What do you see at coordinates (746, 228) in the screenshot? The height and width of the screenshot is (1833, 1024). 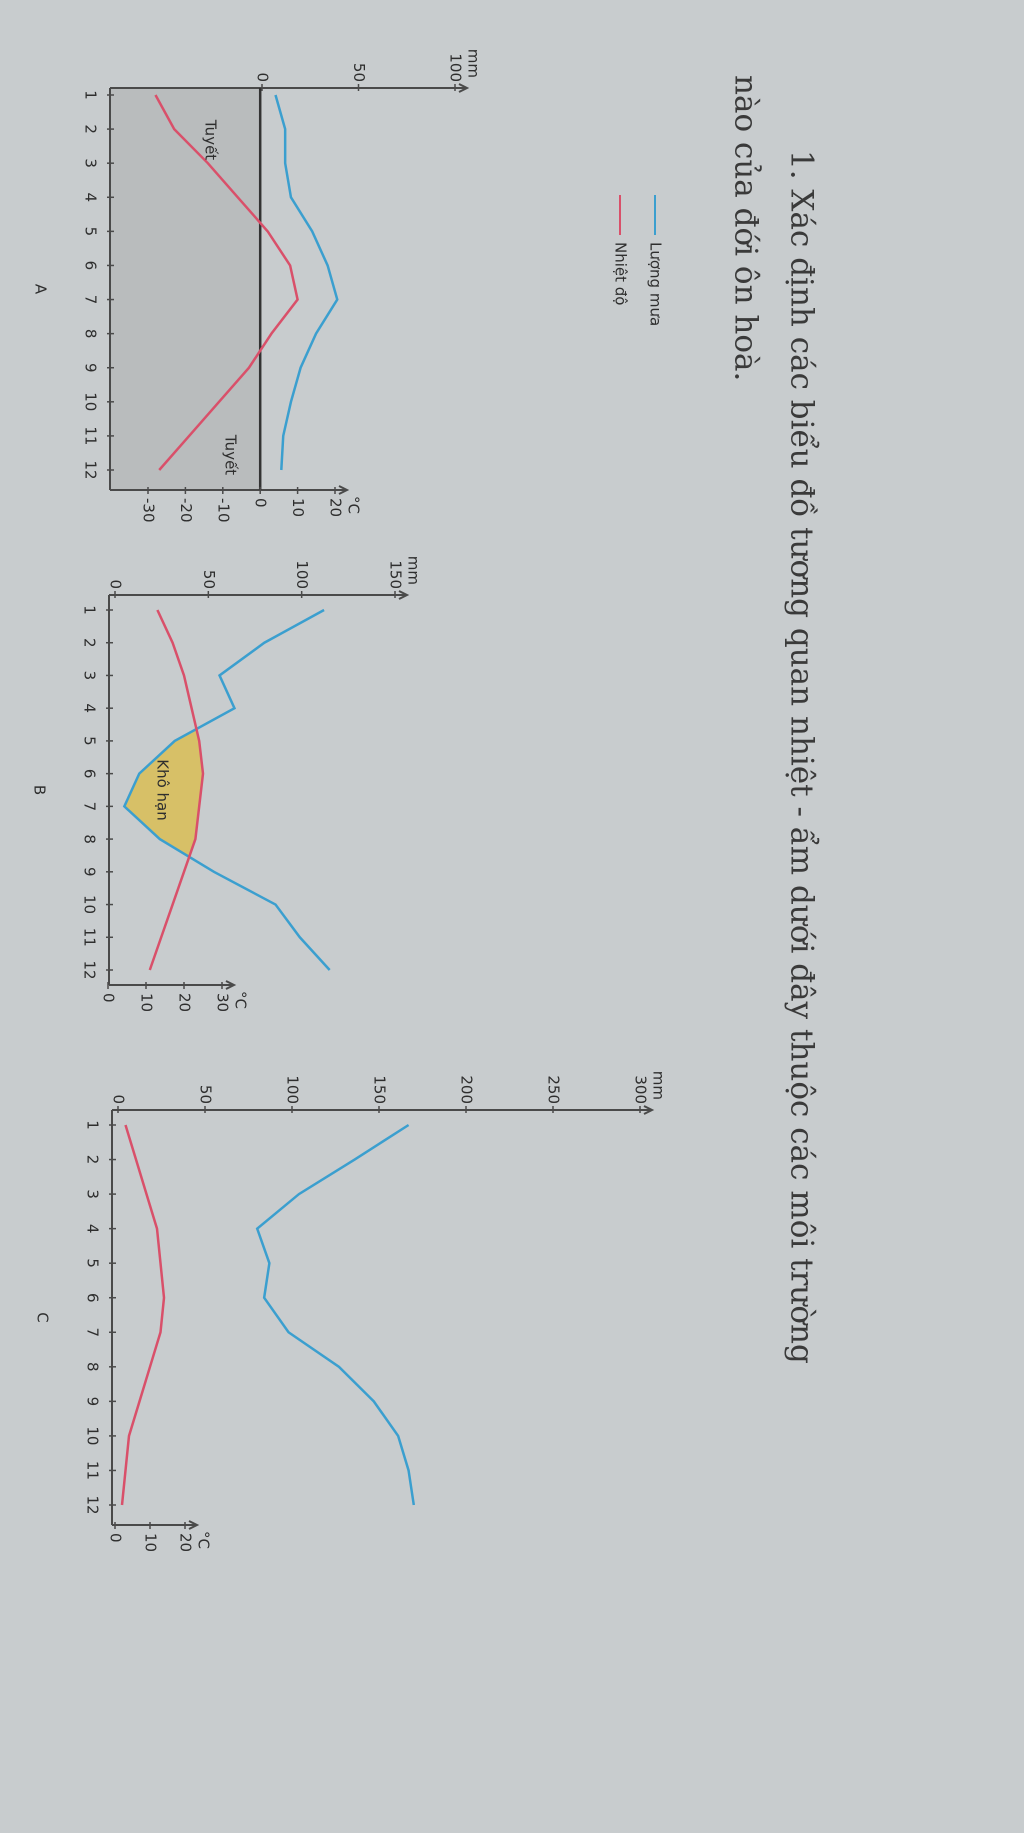 I see `question-line: nào của đới ôn hoà.` at bounding box center [746, 228].